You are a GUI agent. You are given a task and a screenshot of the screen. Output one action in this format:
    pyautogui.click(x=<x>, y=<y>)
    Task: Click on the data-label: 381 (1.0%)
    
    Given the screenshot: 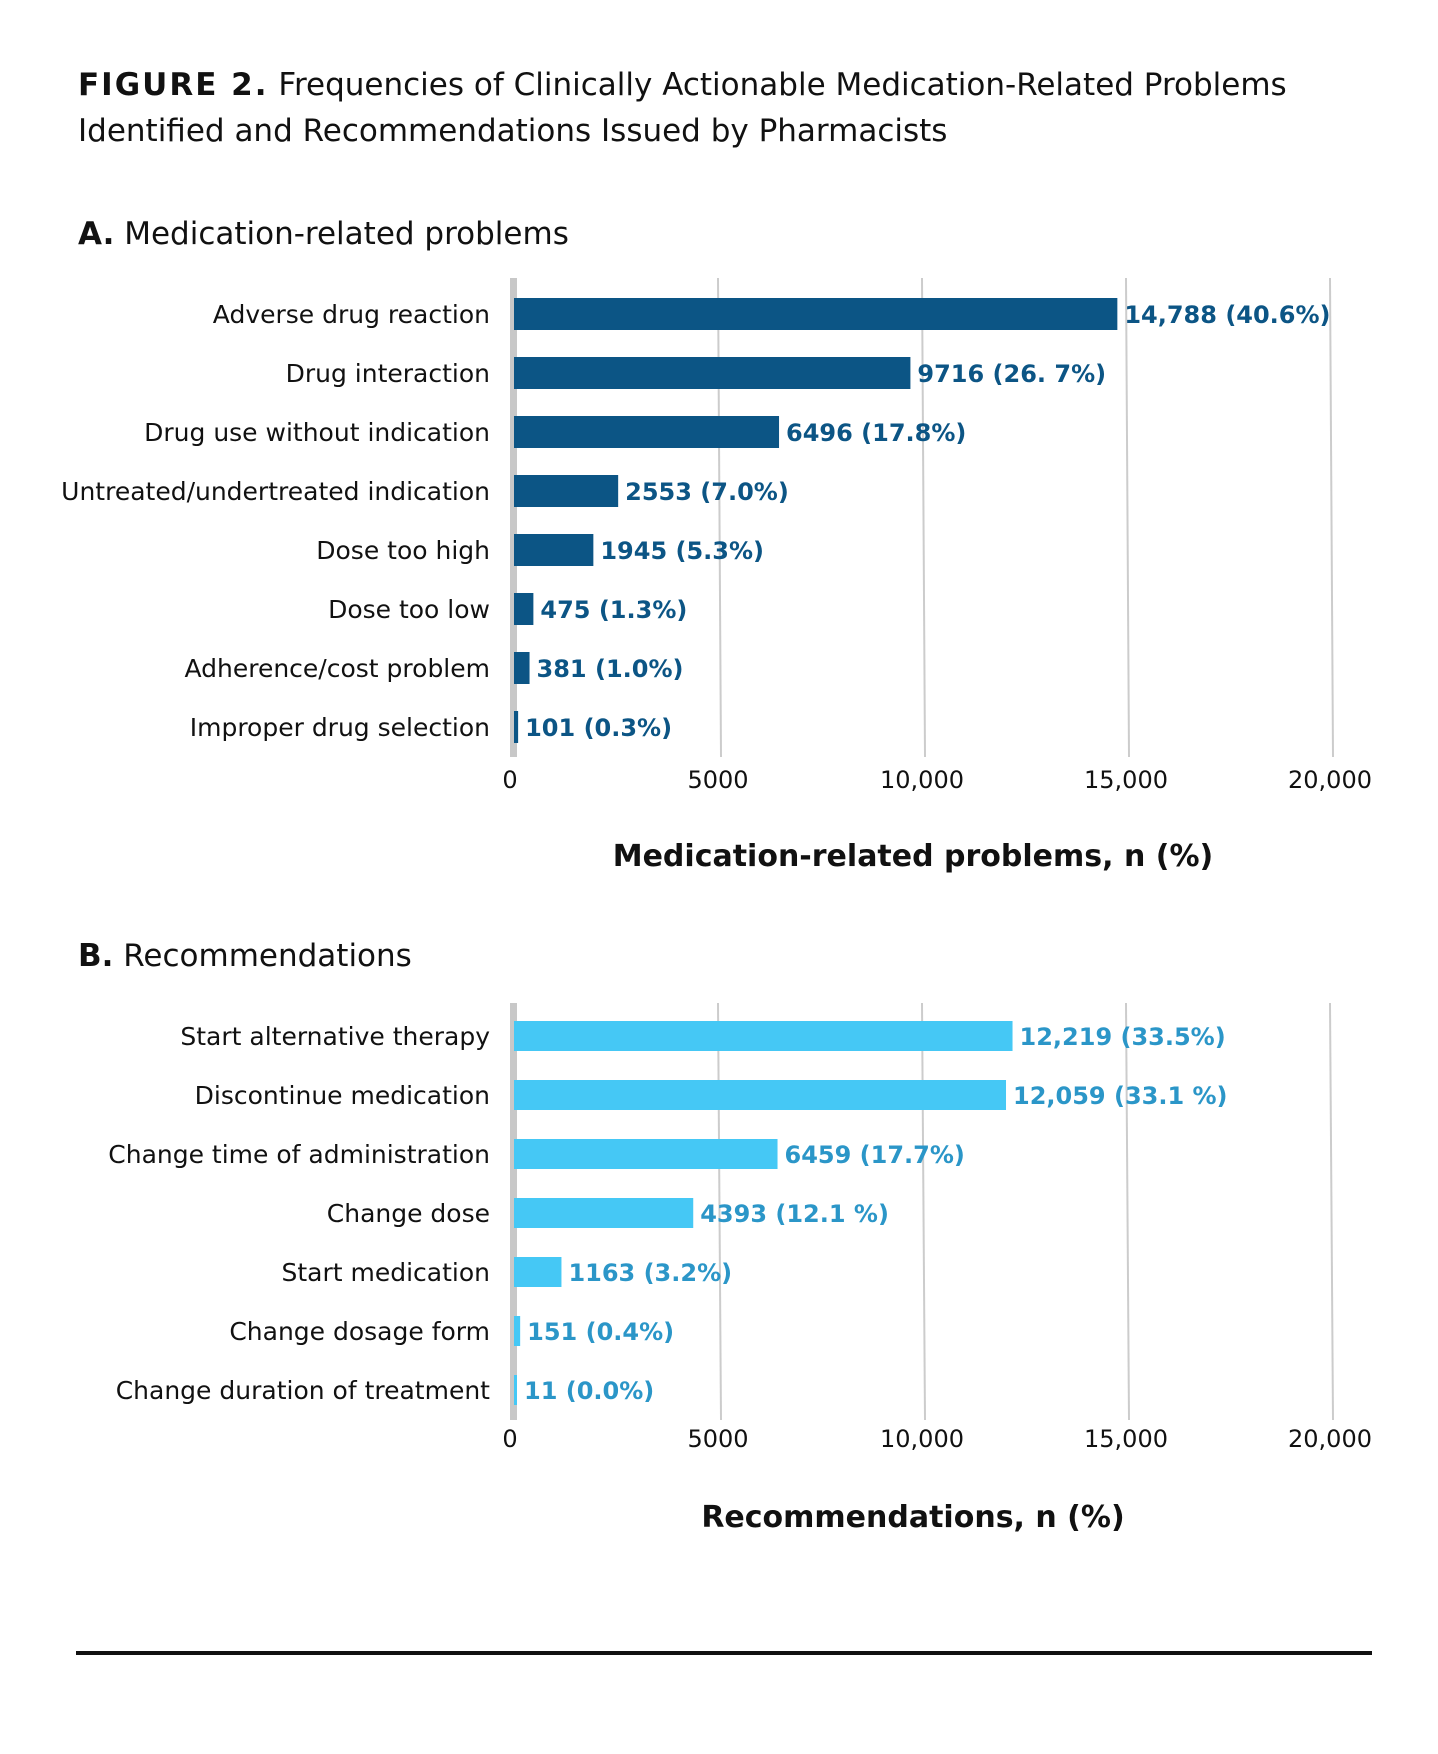 What is the action you would take?
    pyautogui.click(x=610, y=669)
    